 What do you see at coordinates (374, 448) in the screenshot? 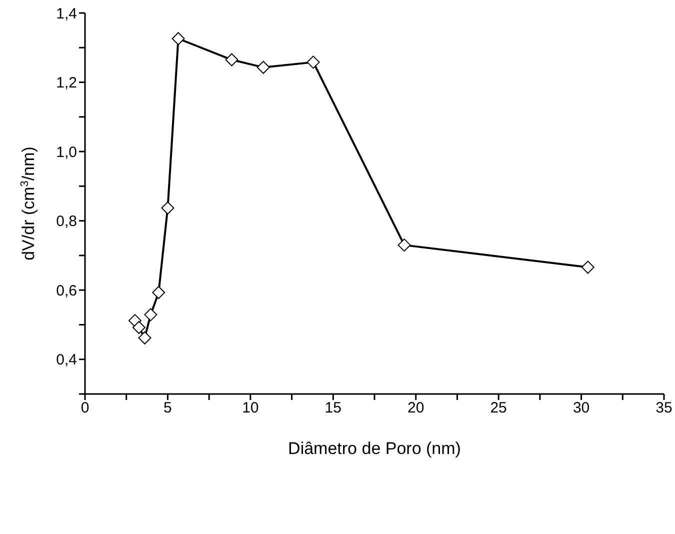
I see `x-axis-title: Diâmetro de Poro (nm)` at bounding box center [374, 448].